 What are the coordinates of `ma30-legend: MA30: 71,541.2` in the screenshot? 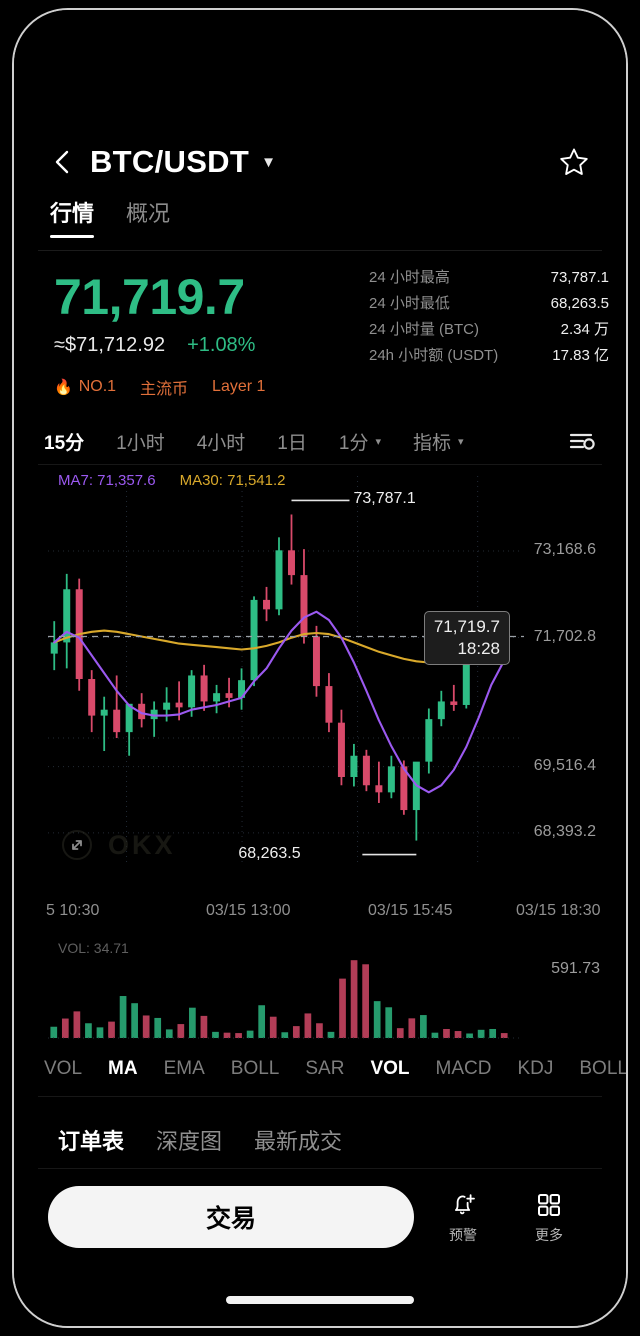 It's located at (232, 480).